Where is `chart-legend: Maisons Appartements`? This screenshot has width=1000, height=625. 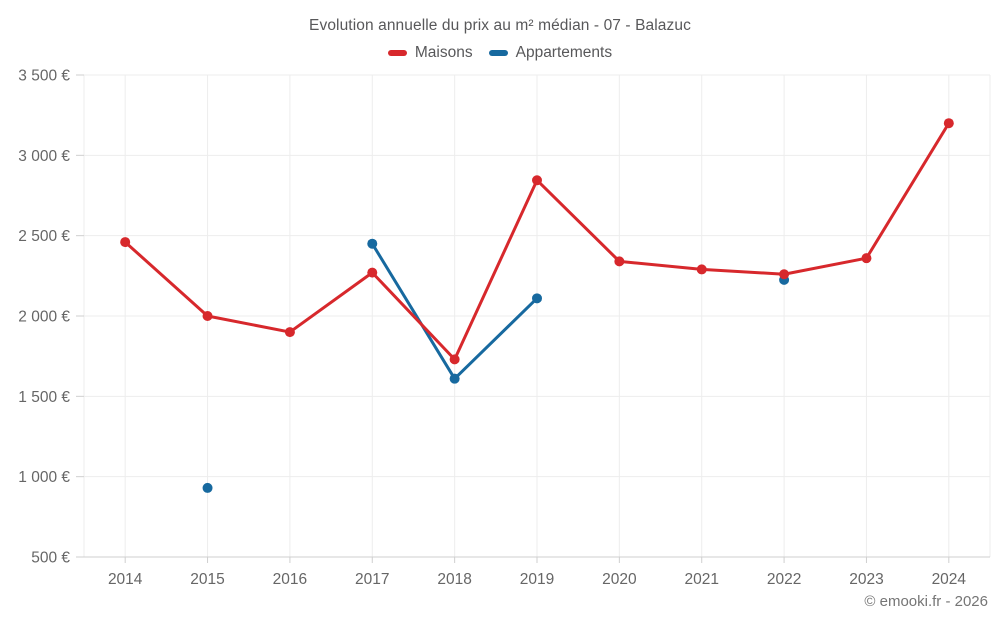
chart-legend: Maisons Appartements is located at coordinates (500, 53).